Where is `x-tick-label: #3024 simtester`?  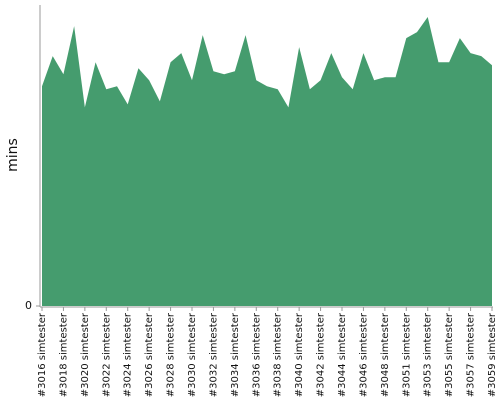
x-tick-label: #3024 simtester is located at coordinates (128, 354).